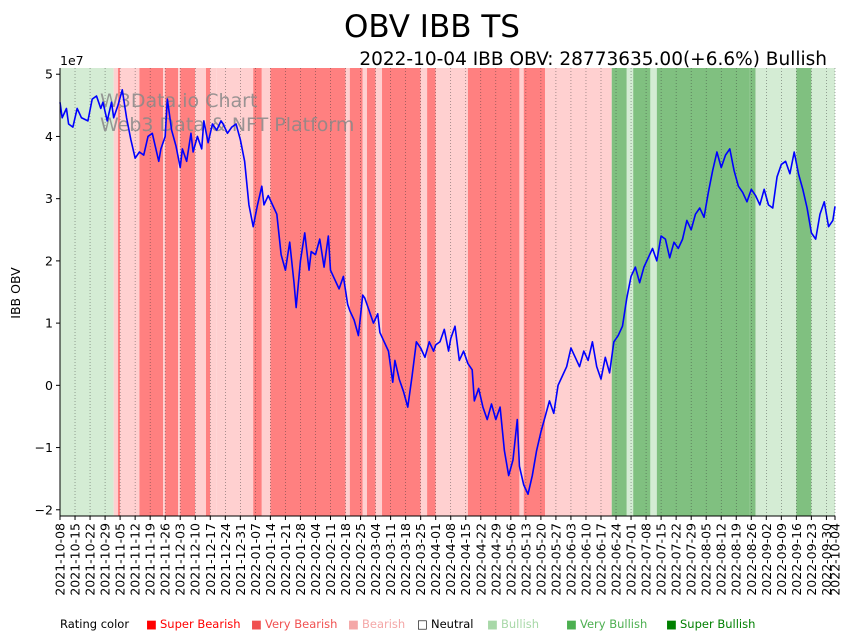 Image resolution: width=854 pixels, height=641 pixels. Describe the element at coordinates (492, 624) in the screenshot. I see `legend-marker-4: ■` at that location.